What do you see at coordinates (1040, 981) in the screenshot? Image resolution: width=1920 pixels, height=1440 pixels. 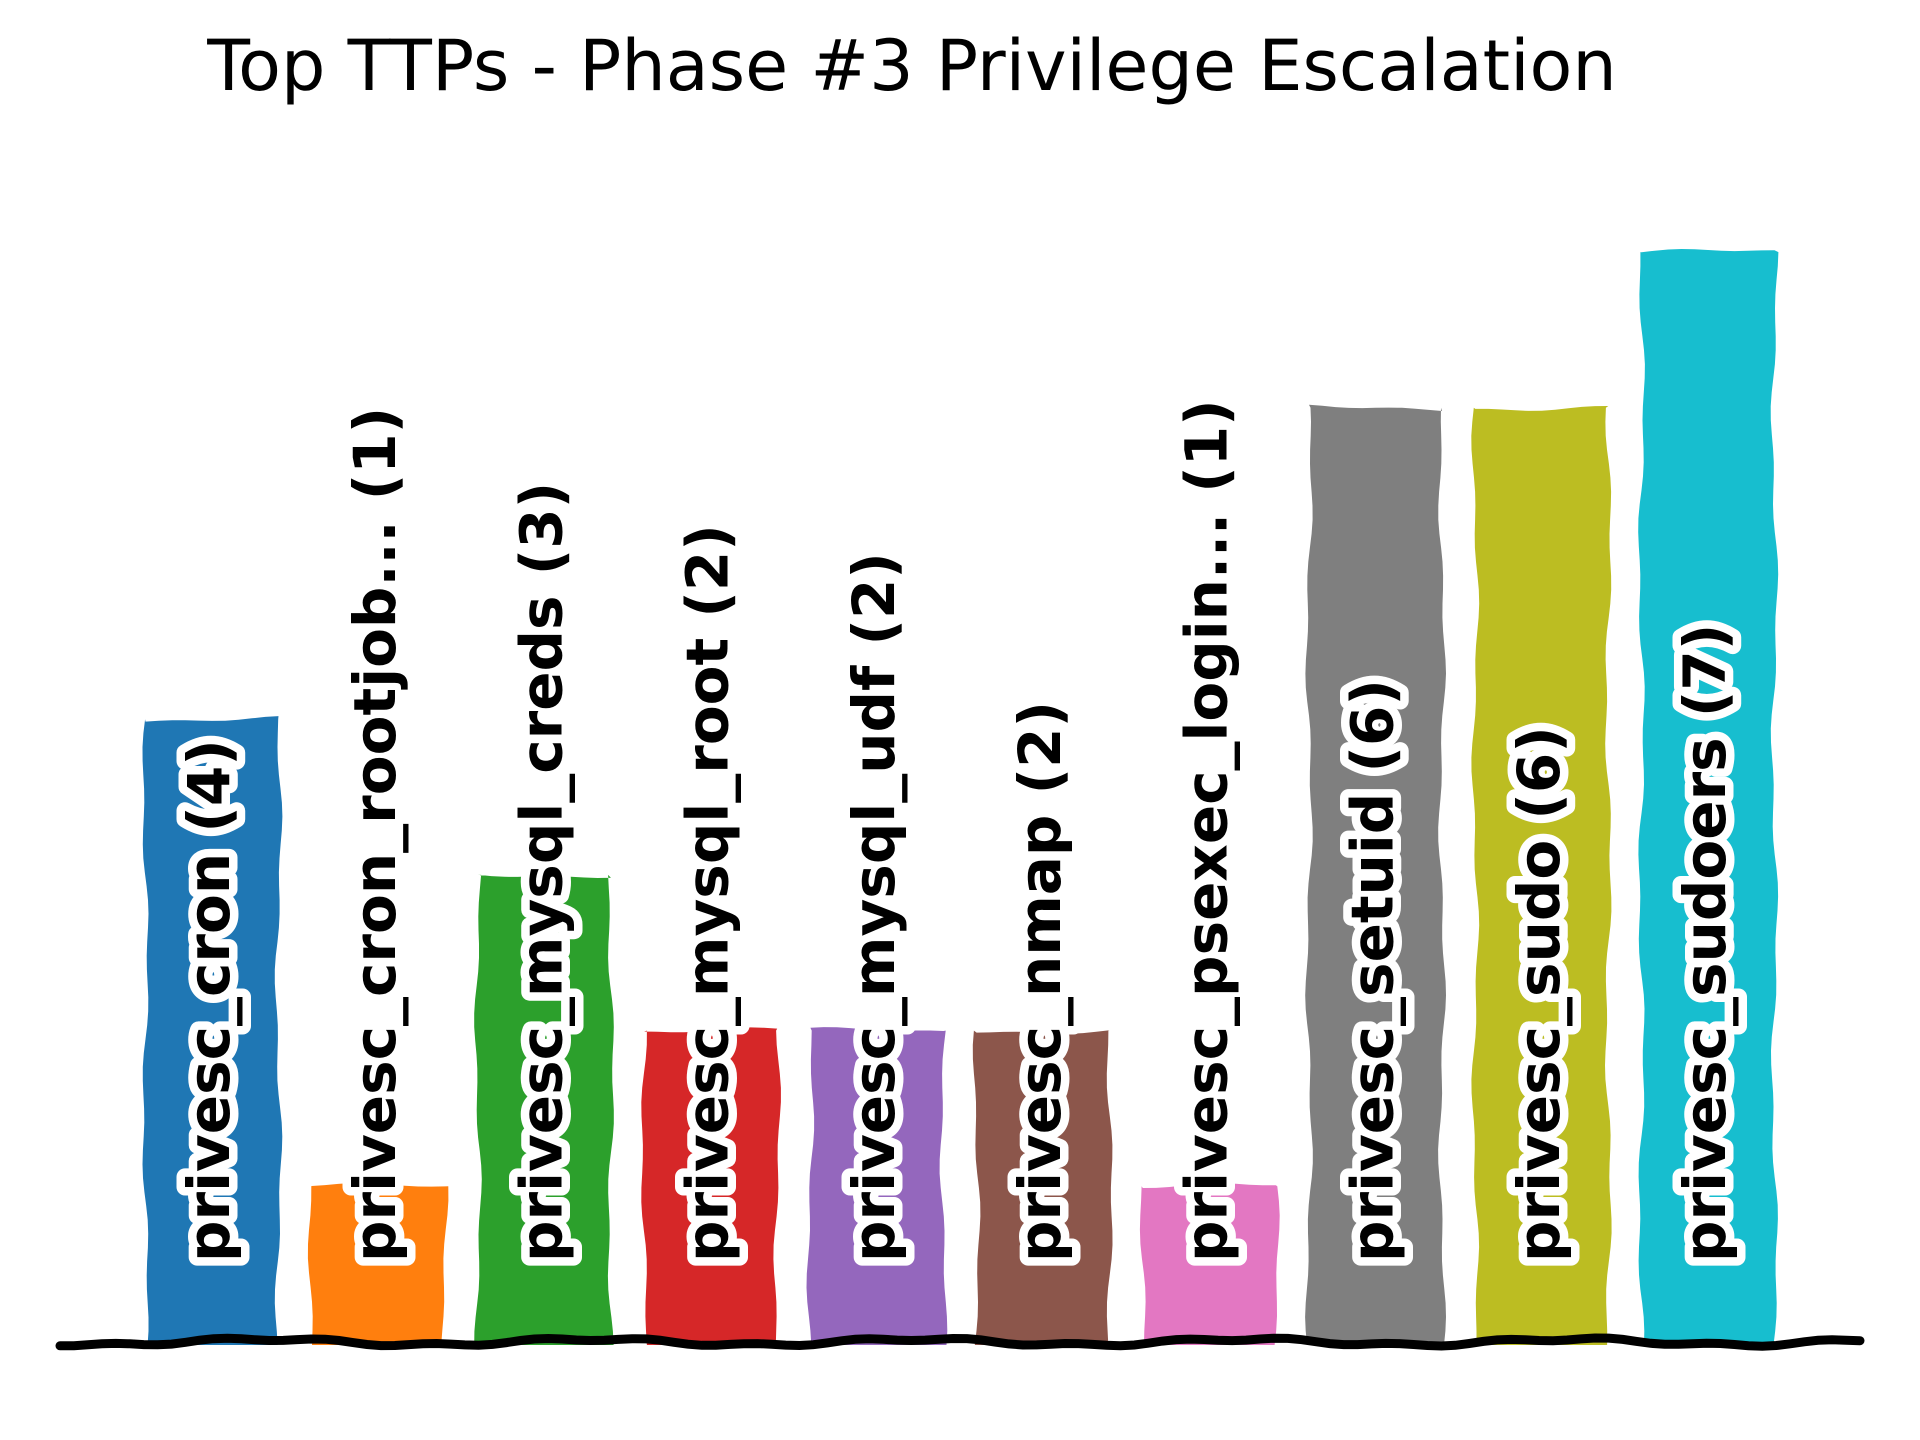 I see `bar-label-privesc_nmap: privesc_nmap (2)` at bounding box center [1040, 981].